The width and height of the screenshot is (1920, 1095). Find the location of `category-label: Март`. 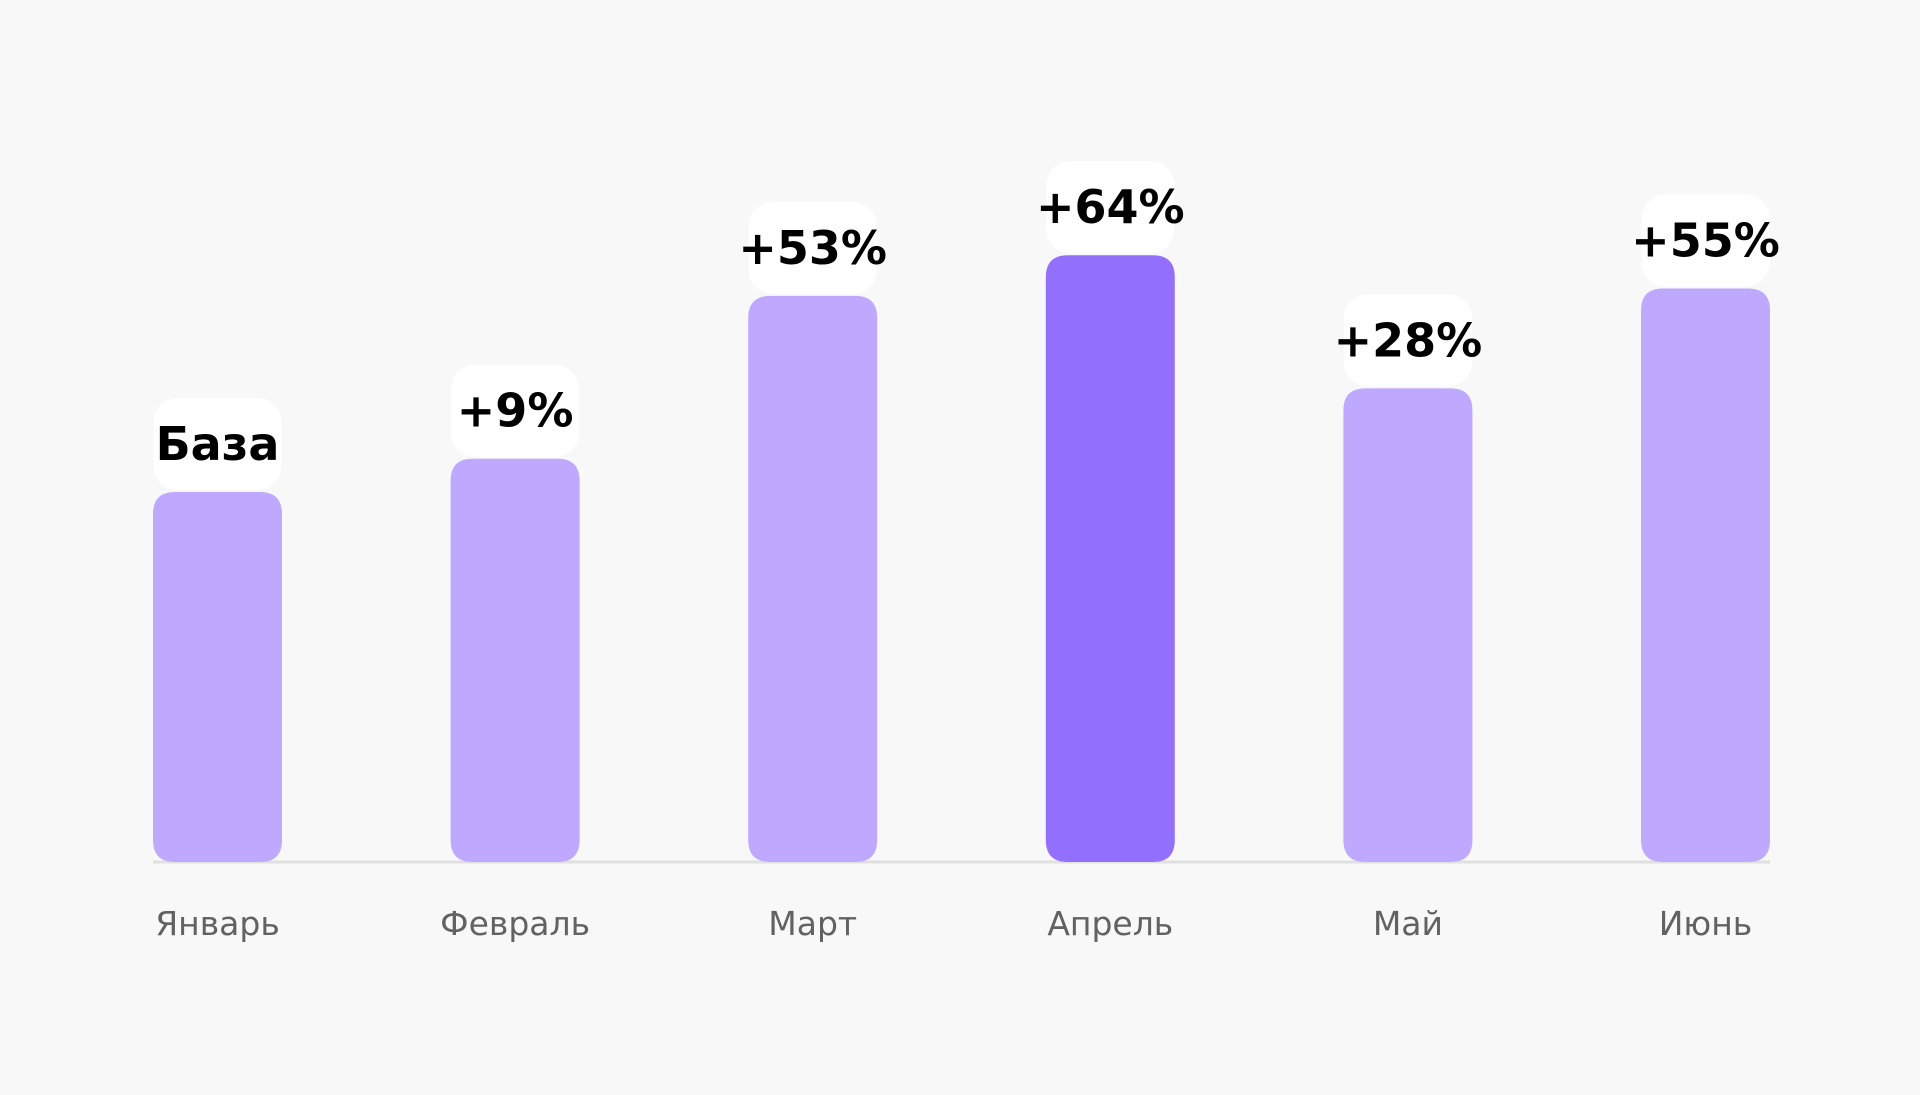

category-label: Март is located at coordinates (812, 923).